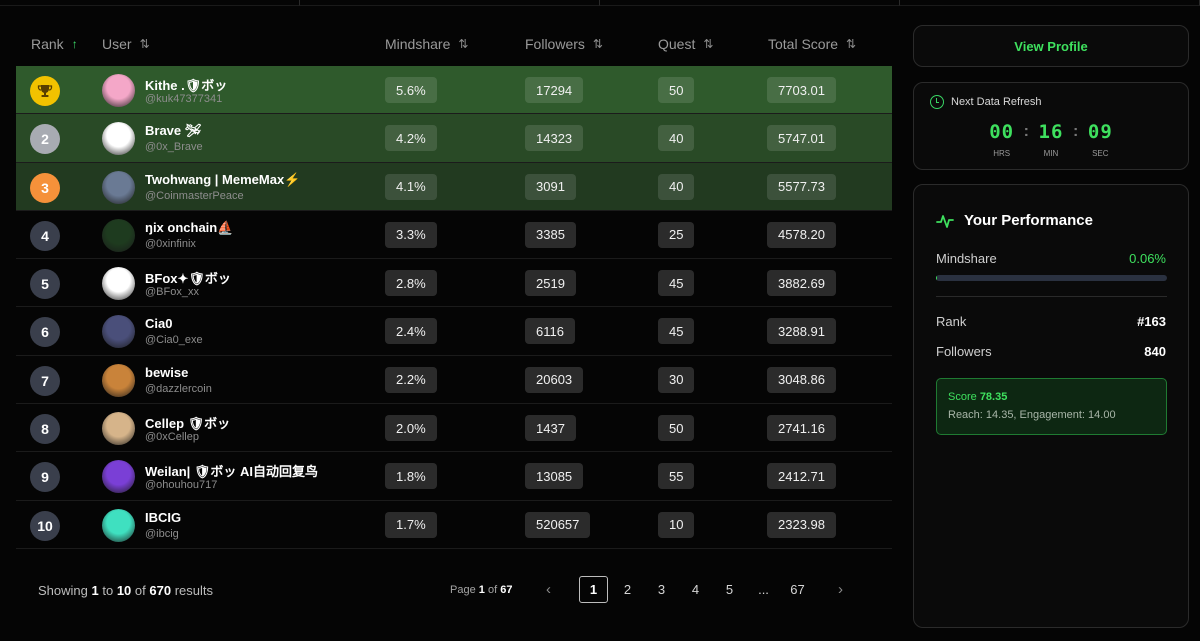 This screenshot has width=1200, height=641. What do you see at coordinates (1051, 46) in the screenshot?
I see `view-profile-button: View Profile` at bounding box center [1051, 46].